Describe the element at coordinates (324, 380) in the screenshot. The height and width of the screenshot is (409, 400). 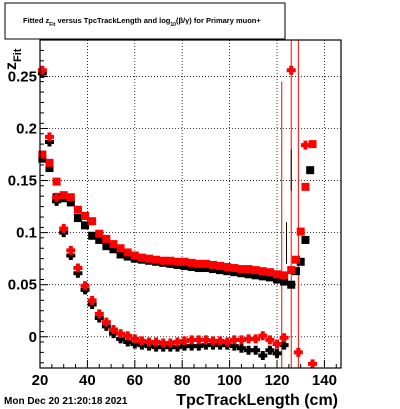
I see `x-tick-label: 140` at that location.